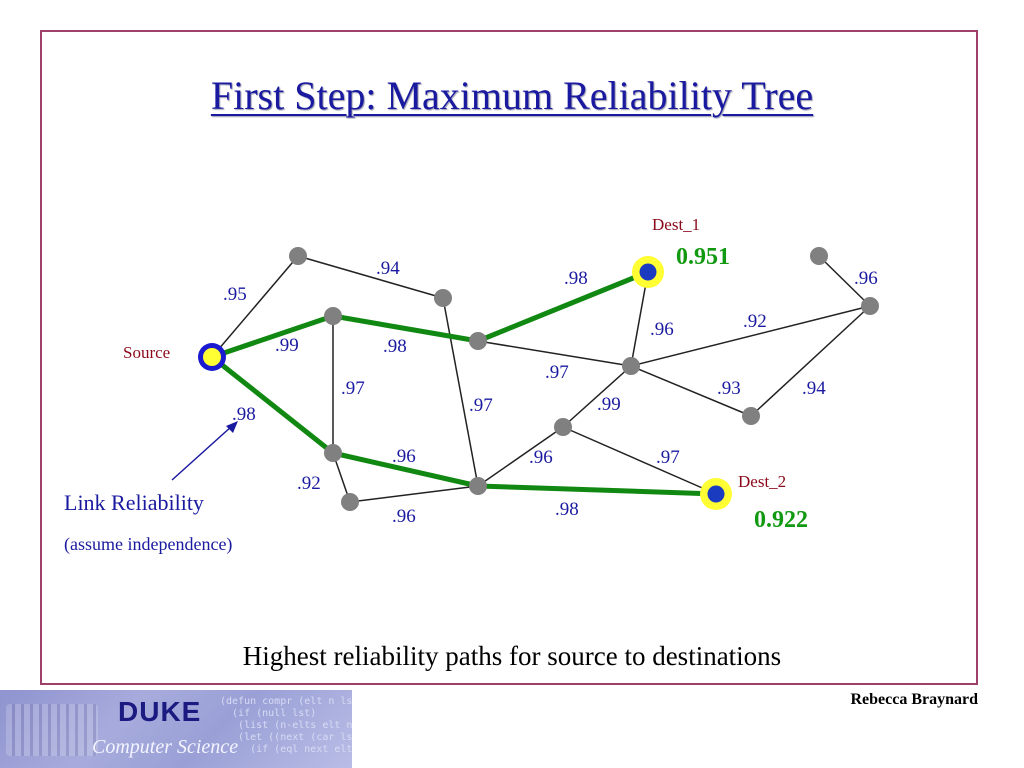 The height and width of the screenshot is (768, 1024). I want to click on edge-label: .93, so click(729, 388).